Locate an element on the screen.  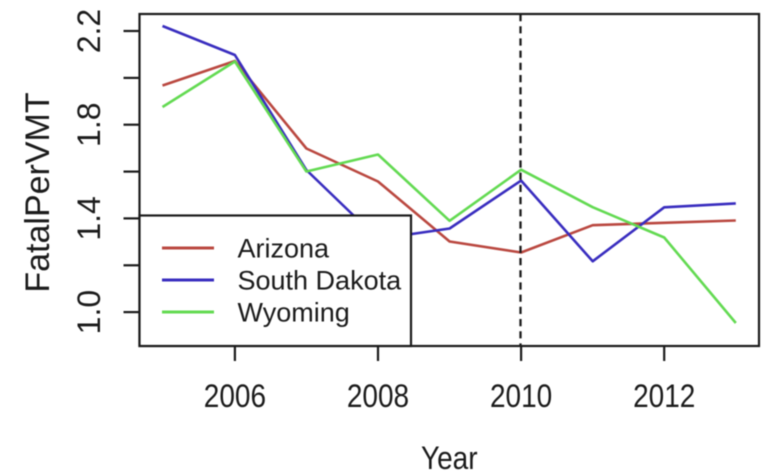
svg-text: South Dakota is located at coordinates (320, 281).